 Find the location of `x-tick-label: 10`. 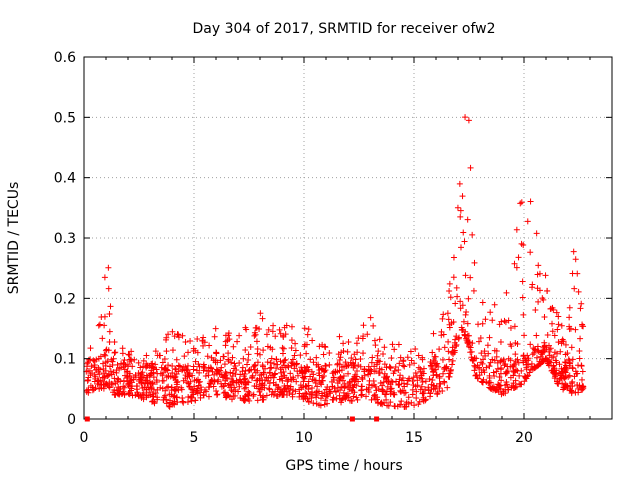

x-tick-label: 10 is located at coordinates (304, 438).